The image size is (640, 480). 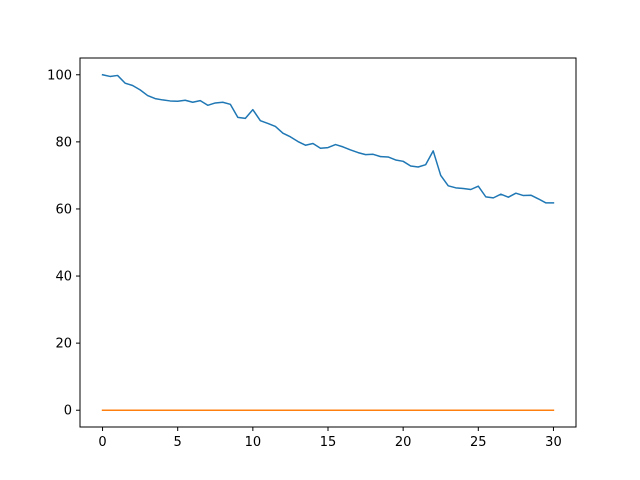 What do you see at coordinates (63, 344) in the screenshot?
I see `y-tick-label: 20` at bounding box center [63, 344].